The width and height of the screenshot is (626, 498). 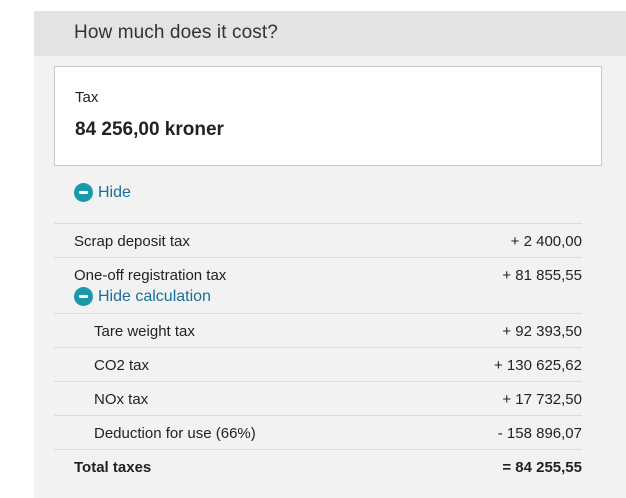 What do you see at coordinates (546, 241) in the screenshot?
I see `row-value: + 2 400,00` at bounding box center [546, 241].